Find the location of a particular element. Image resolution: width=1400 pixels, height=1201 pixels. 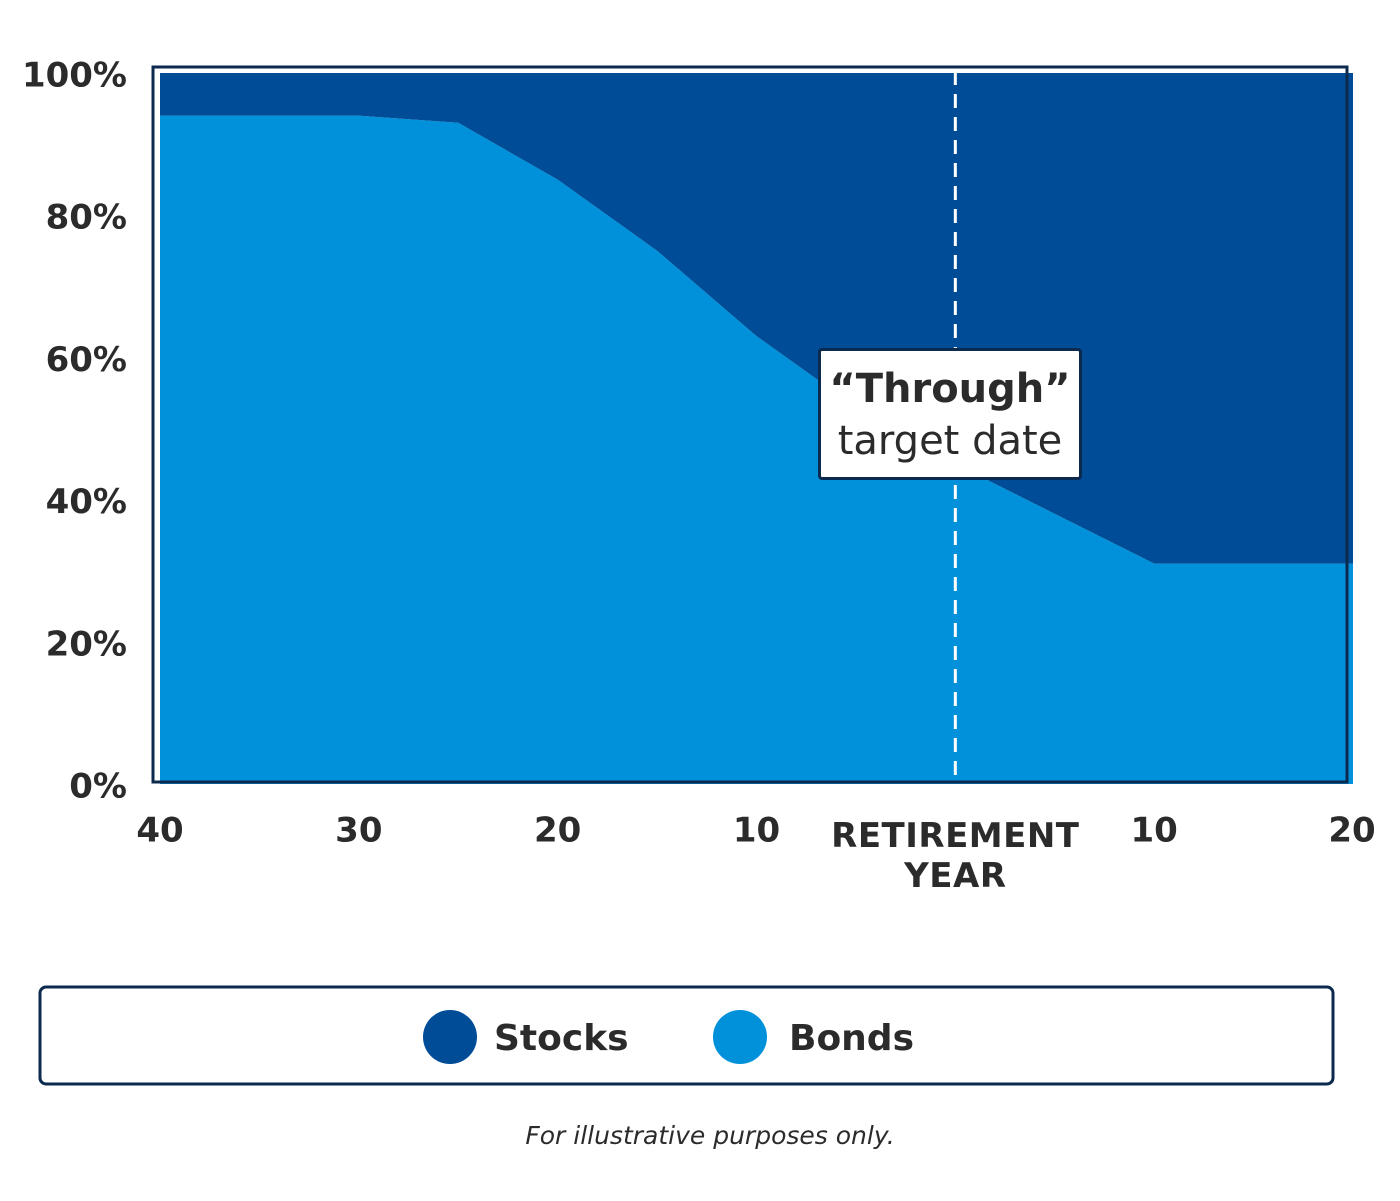

annotation: “Through” target date is located at coordinates (950, 414).